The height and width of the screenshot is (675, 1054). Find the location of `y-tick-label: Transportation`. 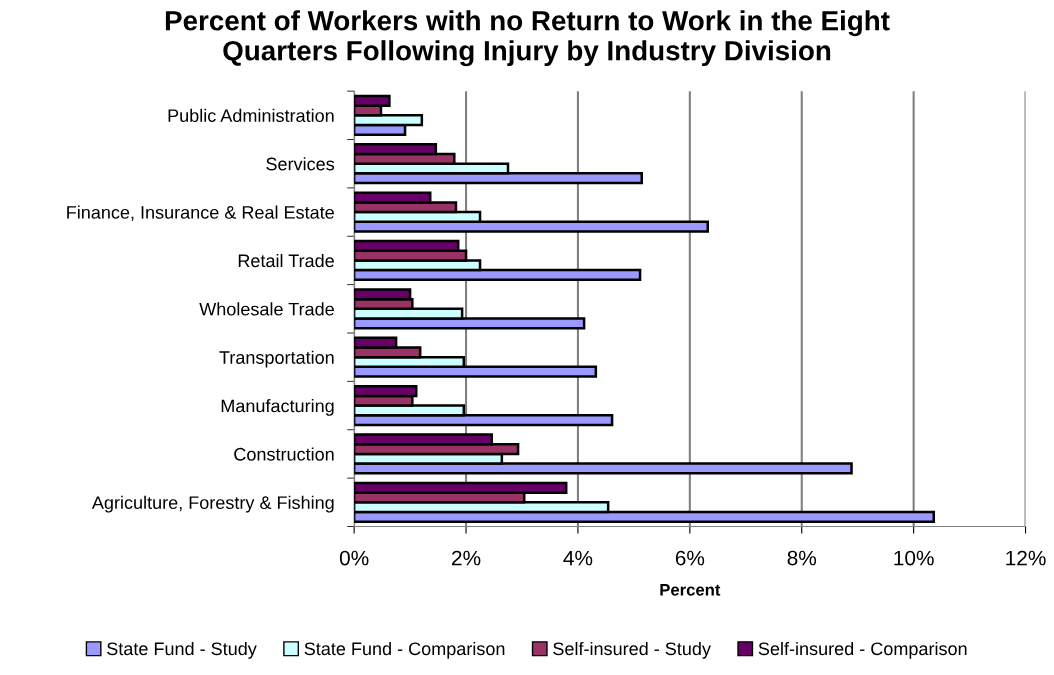

y-tick-label: Transportation is located at coordinates (276, 359).